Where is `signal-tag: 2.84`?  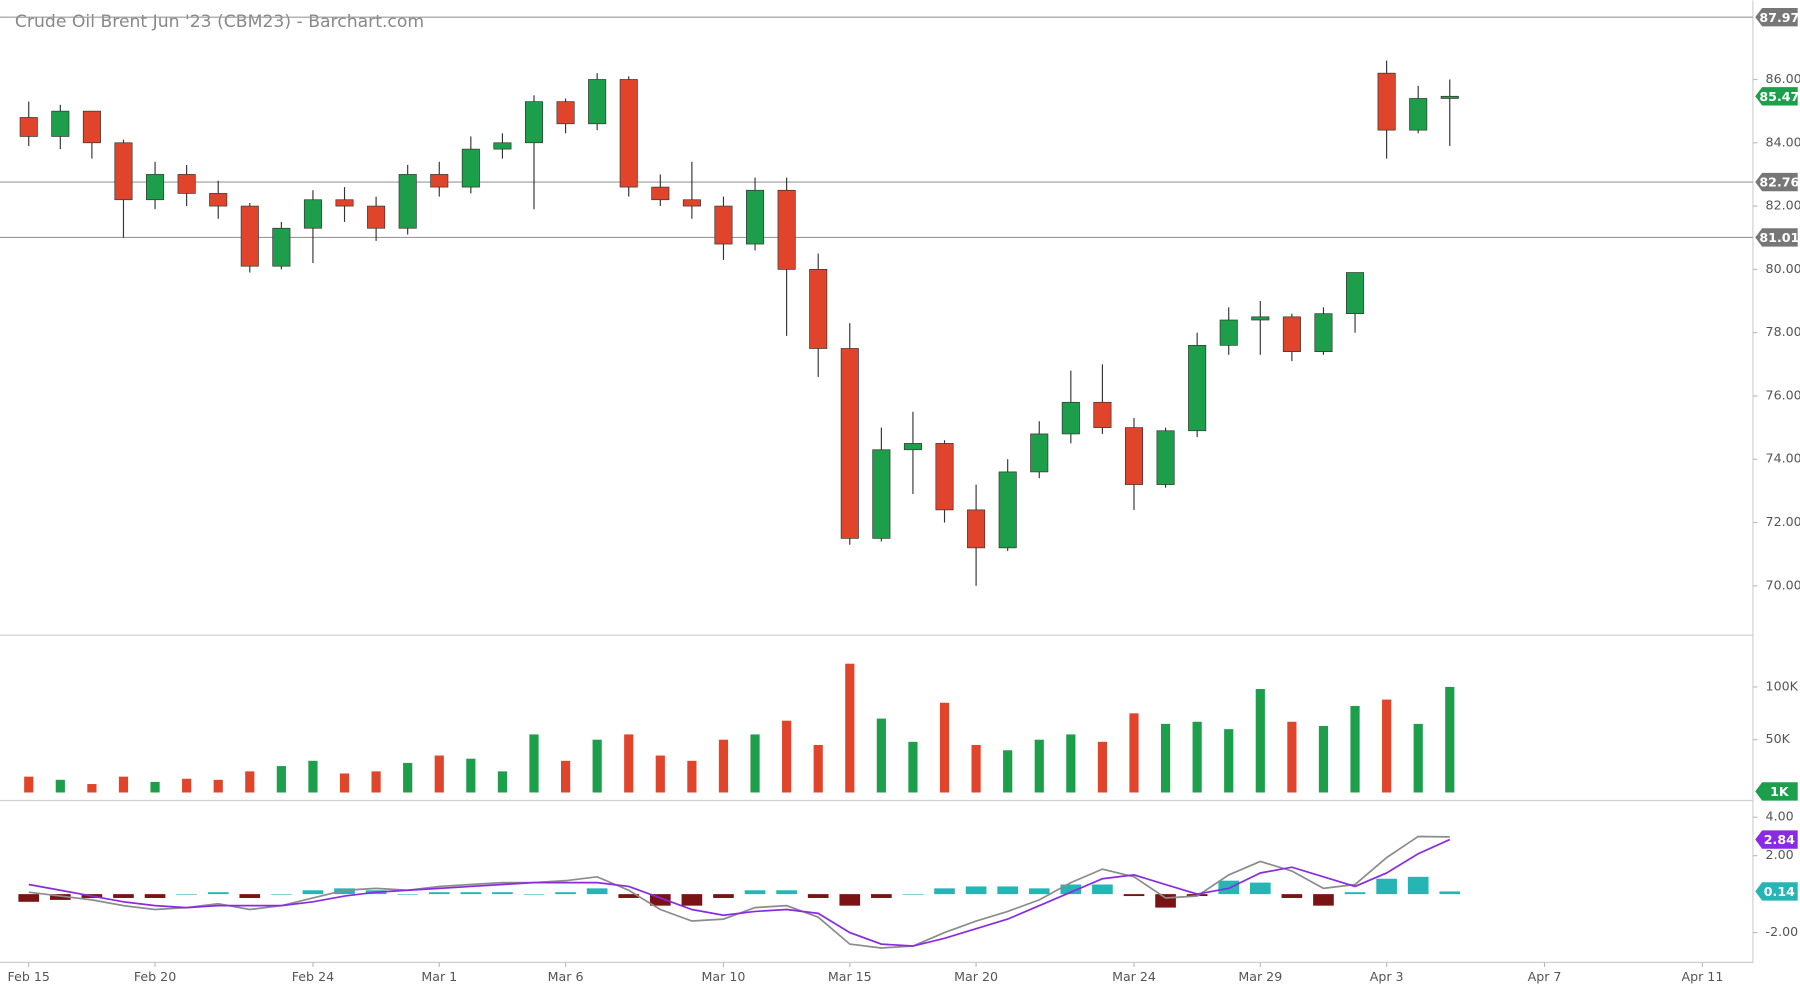 signal-tag: 2.84 is located at coordinates (1779, 839).